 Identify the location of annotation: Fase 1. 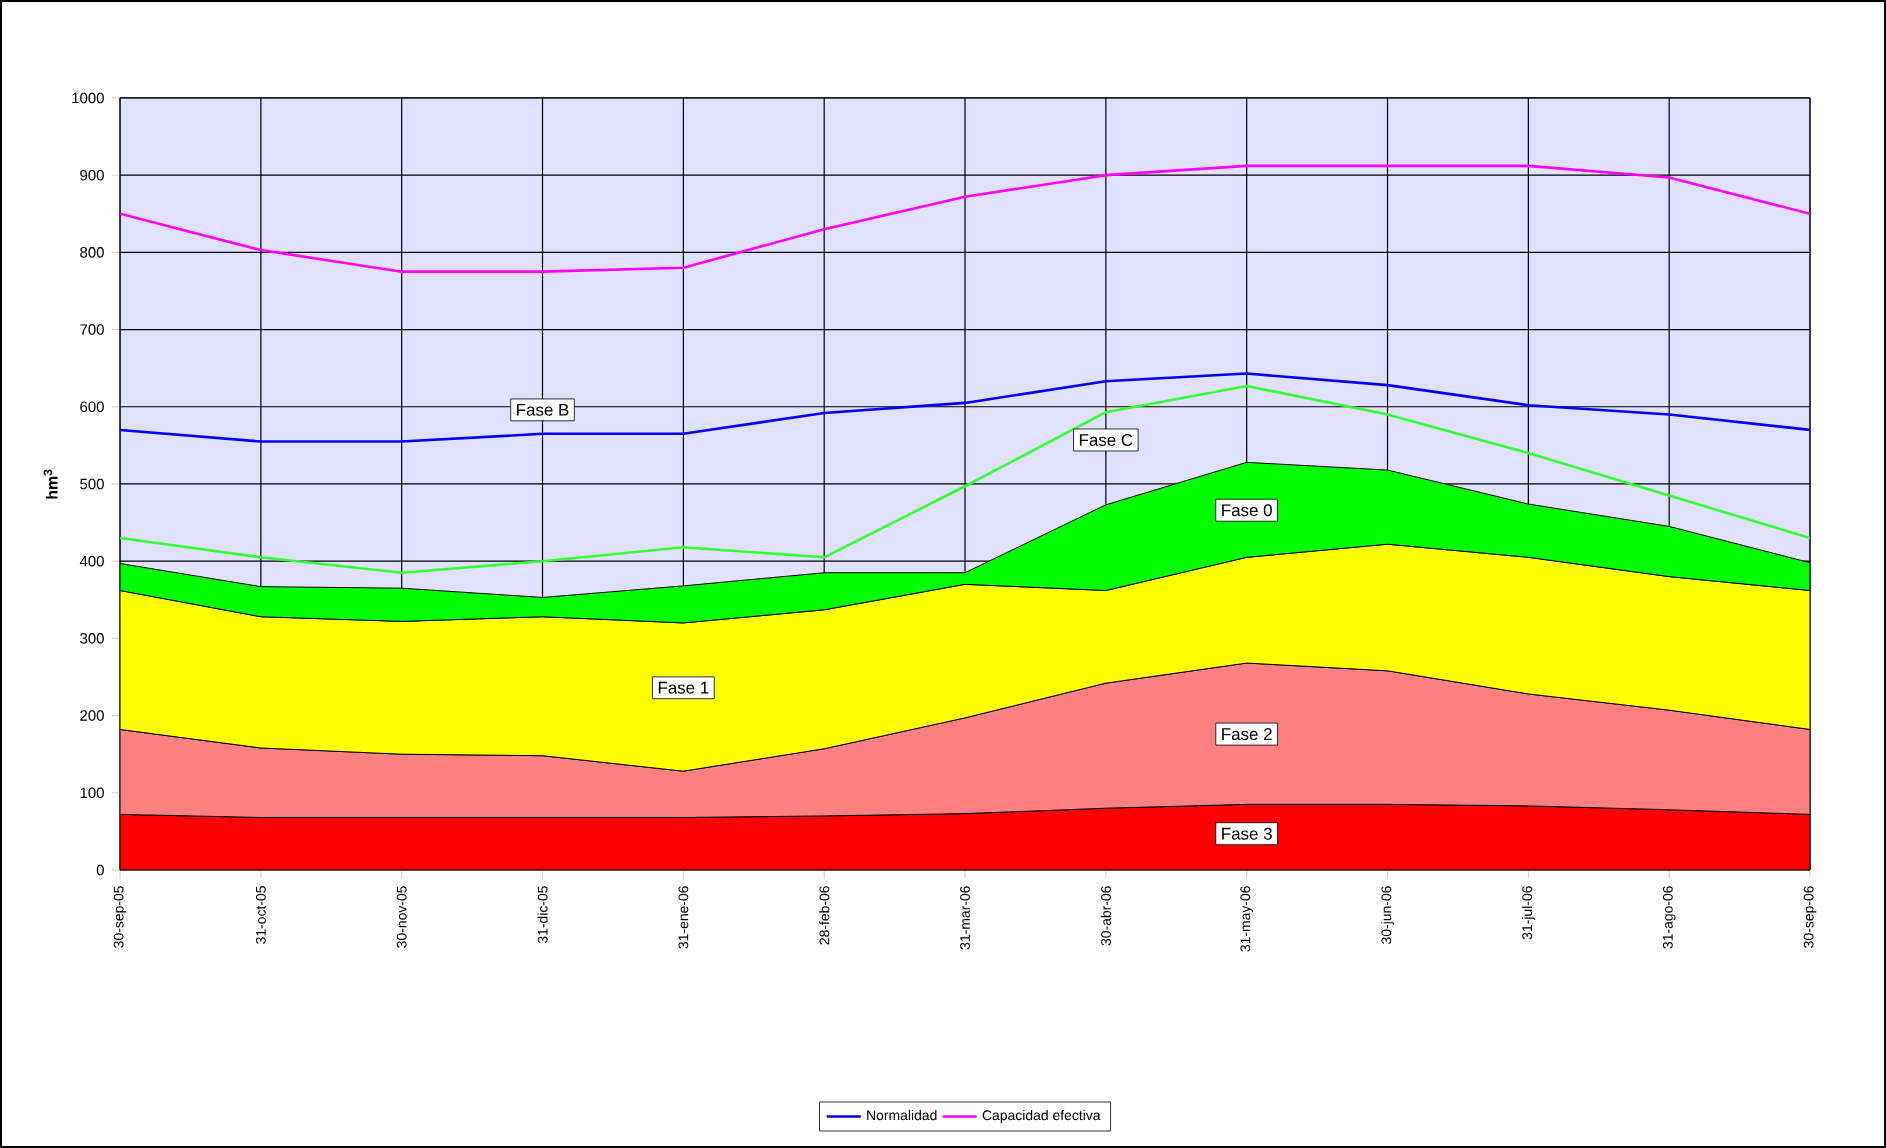
(683, 687).